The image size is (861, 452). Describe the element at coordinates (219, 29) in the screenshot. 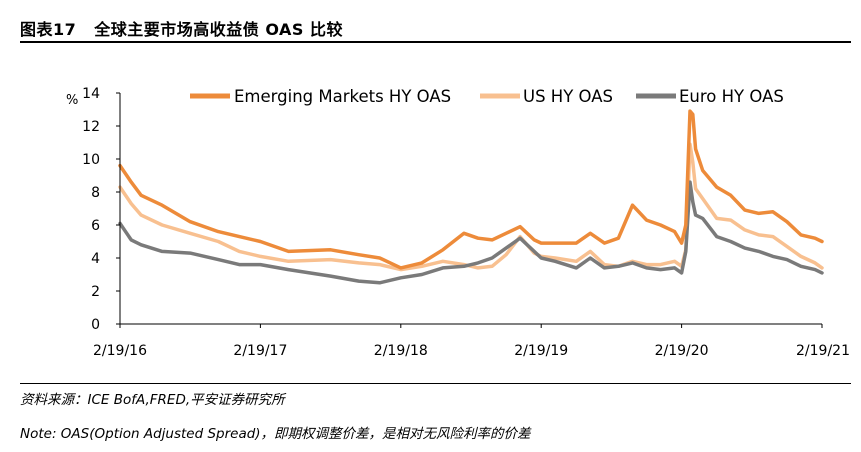

I see `figure-caption: 全球主要市场高收益债 OAS 比较` at that location.